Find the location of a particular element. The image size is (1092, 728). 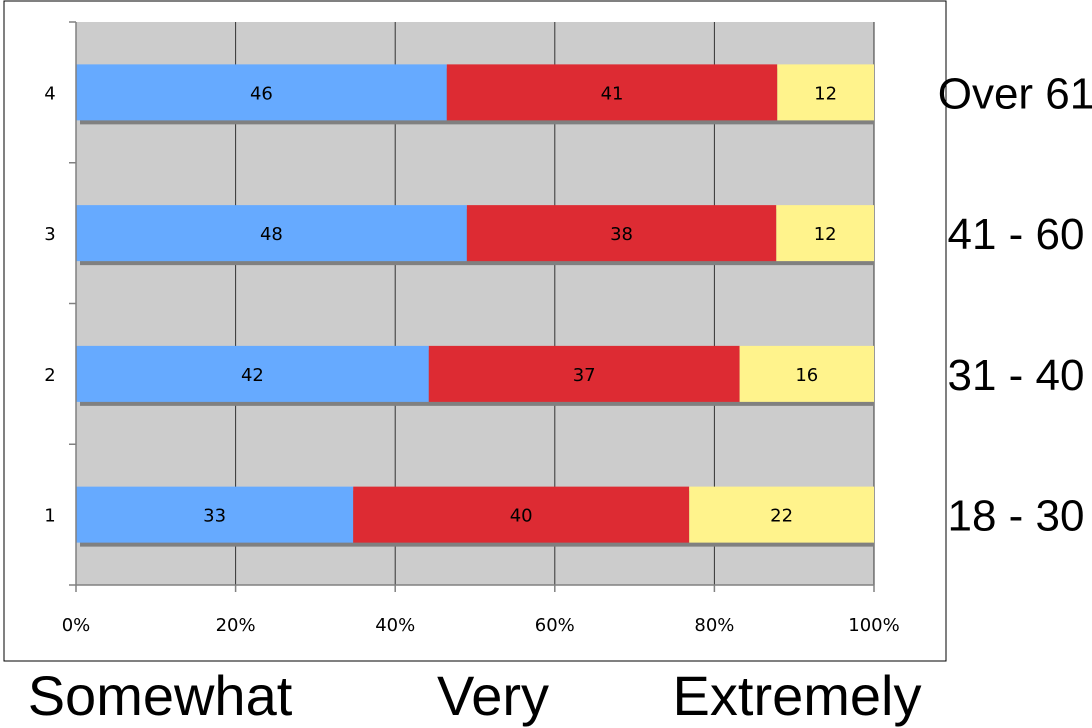

age-group-label: 31 - 40 is located at coordinates (1016, 375).